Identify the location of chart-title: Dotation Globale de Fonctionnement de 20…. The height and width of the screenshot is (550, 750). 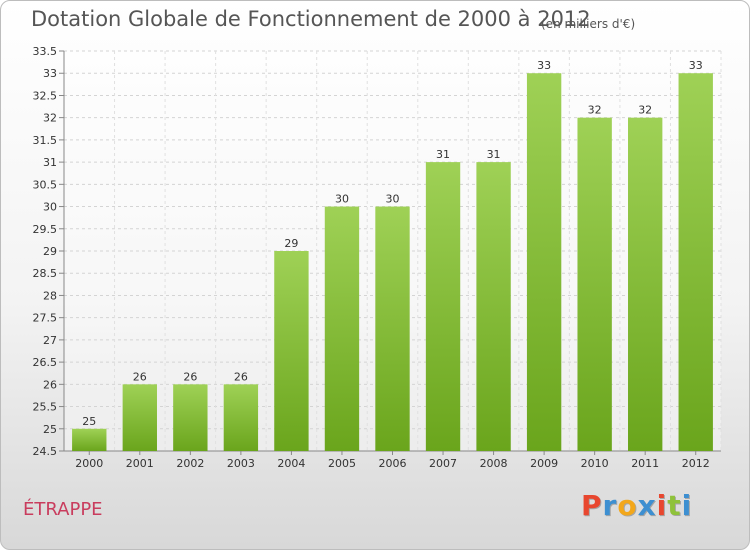
(311, 19).